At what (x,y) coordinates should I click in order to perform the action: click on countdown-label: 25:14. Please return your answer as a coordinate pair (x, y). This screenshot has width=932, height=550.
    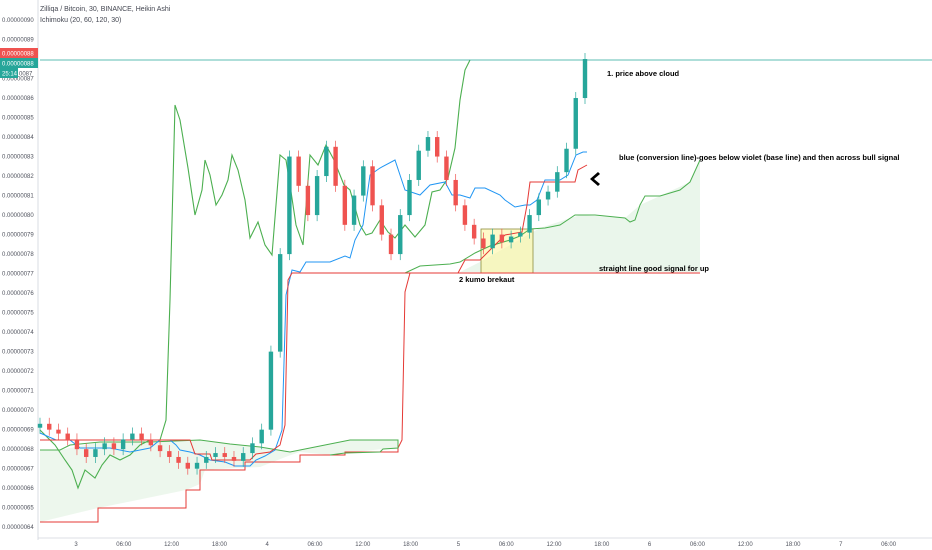
    Looking at the image, I should click on (10, 75).